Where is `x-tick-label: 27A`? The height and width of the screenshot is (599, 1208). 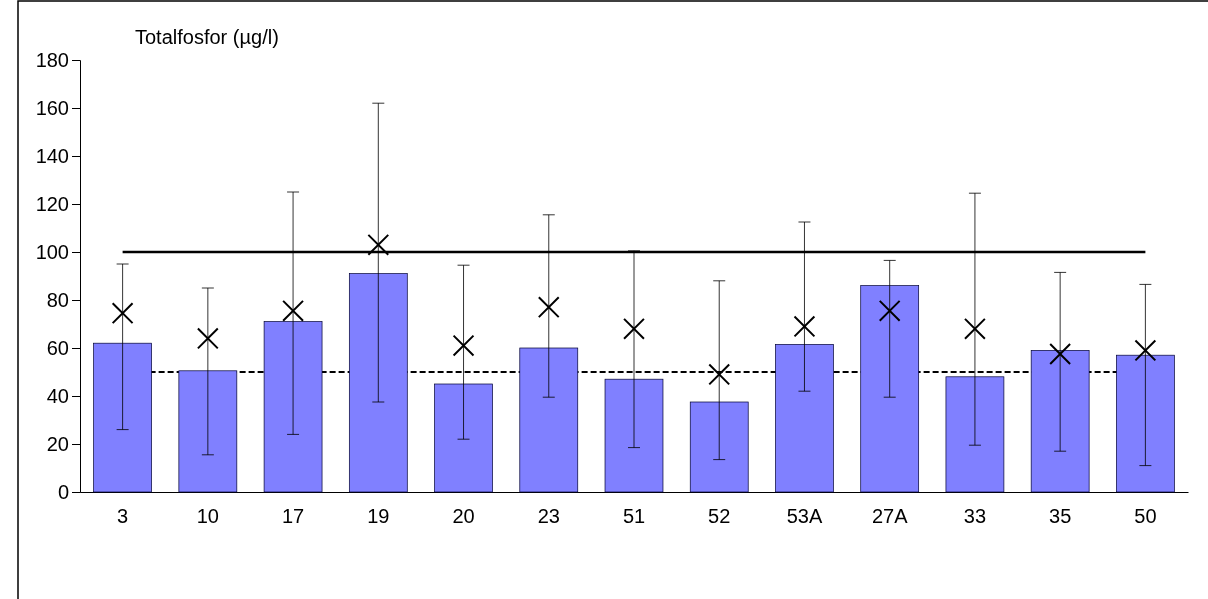
x-tick-label: 27A is located at coordinates (890, 516).